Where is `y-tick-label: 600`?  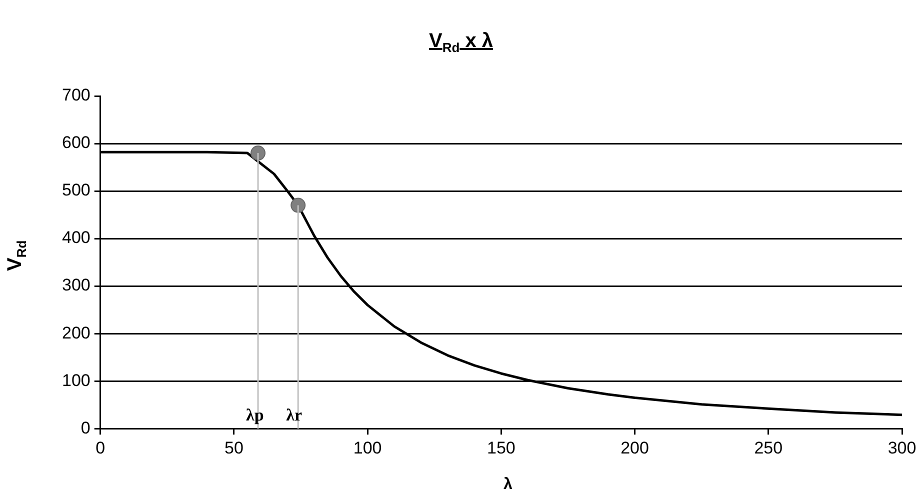 y-tick-label: 600 is located at coordinates (76, 142).